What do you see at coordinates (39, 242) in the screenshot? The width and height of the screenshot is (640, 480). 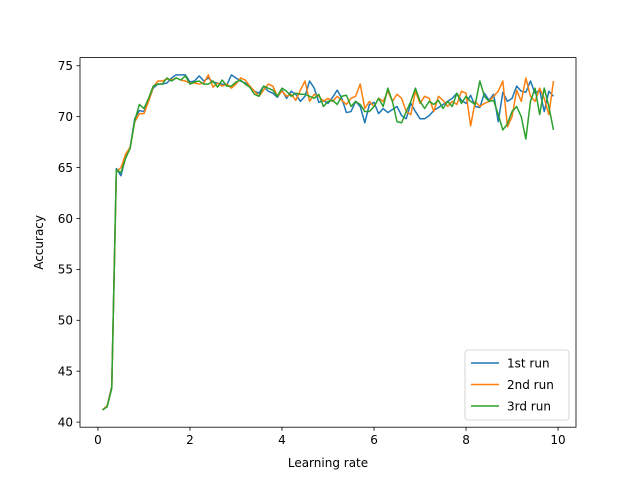 I see `y-axis-label: Accuracy` at bounding box center [39, 242].